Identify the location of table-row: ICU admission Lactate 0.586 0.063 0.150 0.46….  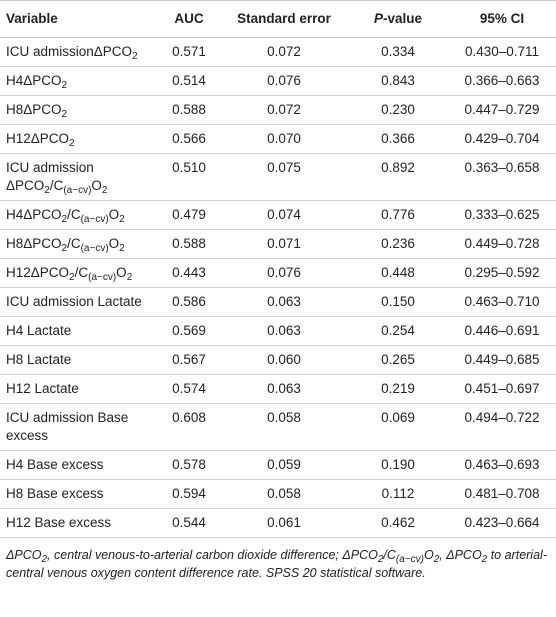
(278, 302).